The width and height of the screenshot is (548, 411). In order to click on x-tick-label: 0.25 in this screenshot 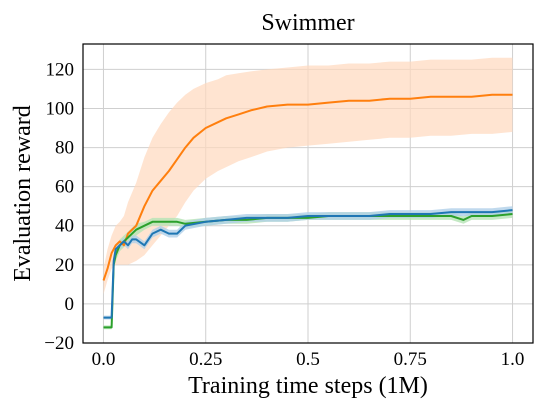, I will do `click(205, 359)`.